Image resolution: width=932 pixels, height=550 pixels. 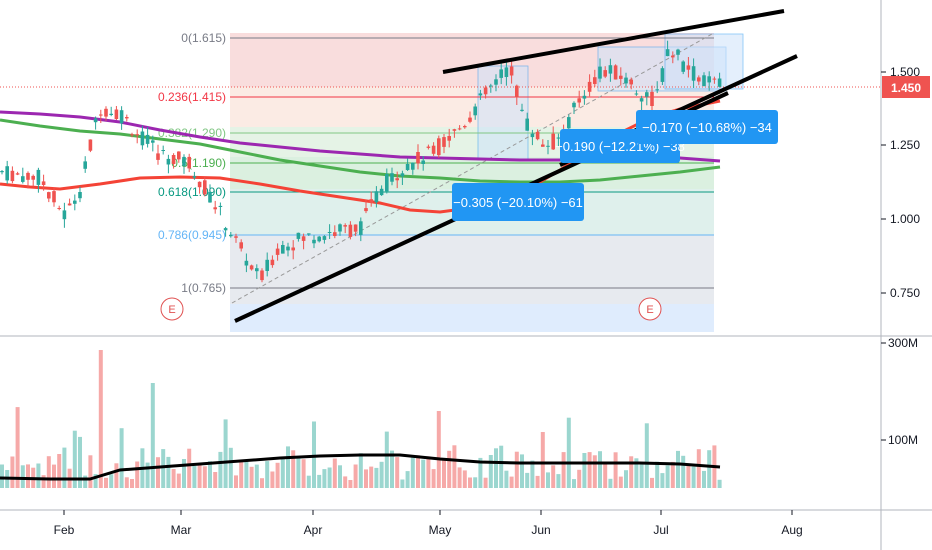 I want to click on measure-callout-1: −0.305 (−20.10%) −61, so click(x=518, y=202).